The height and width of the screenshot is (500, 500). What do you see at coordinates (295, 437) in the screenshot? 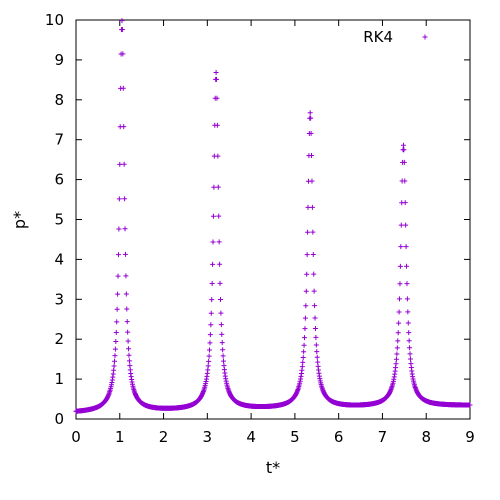
I see `x-tick-label: 5` at bounding box center [295, 437].